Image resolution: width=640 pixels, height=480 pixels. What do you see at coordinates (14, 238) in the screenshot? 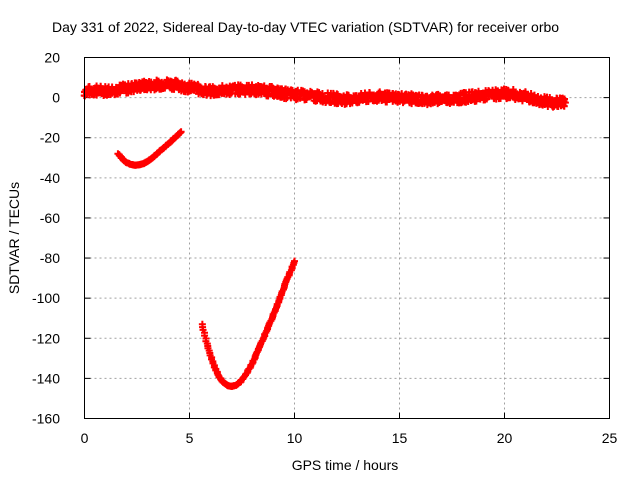
I see `y-axis-title: SDTVAR / TECUs` at bounding box center [14, 238].